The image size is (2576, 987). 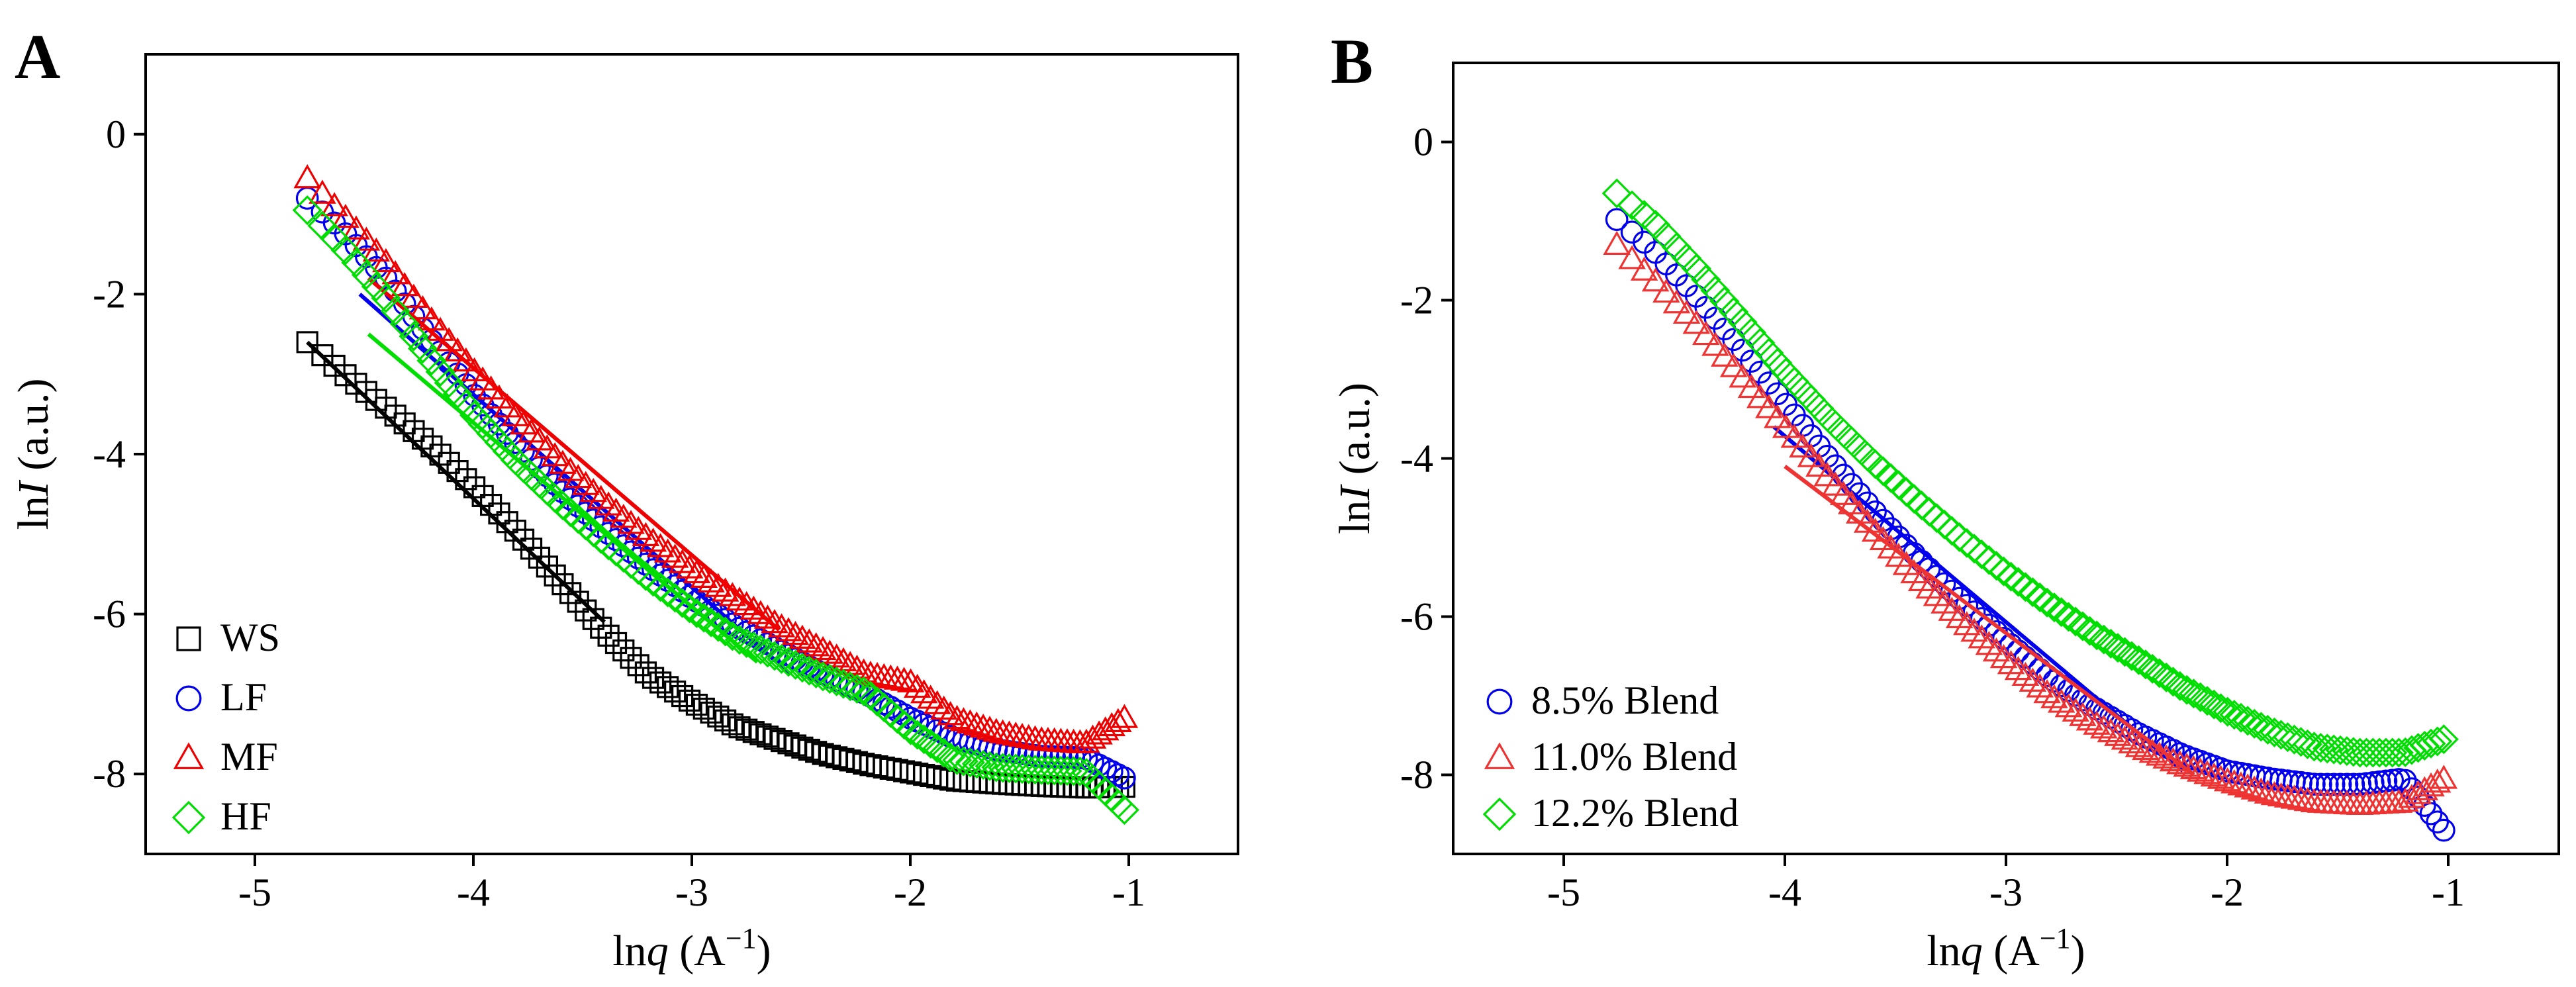 What do you see at coordinates (37, 56) in the screenshot?
I see `panel-letter: A` at bounding box center [37, 56].